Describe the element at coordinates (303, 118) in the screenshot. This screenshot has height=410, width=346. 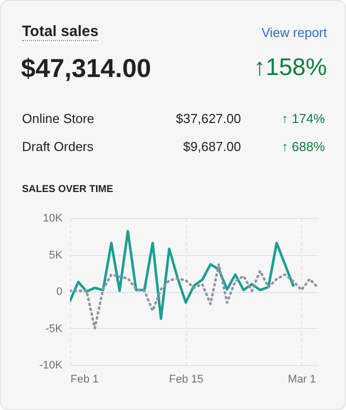
I see `text: ↑ 174%` at that location.